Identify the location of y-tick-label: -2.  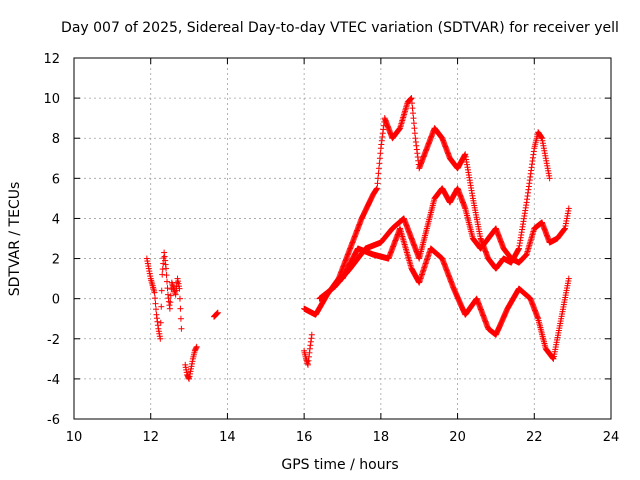
(53, 340).